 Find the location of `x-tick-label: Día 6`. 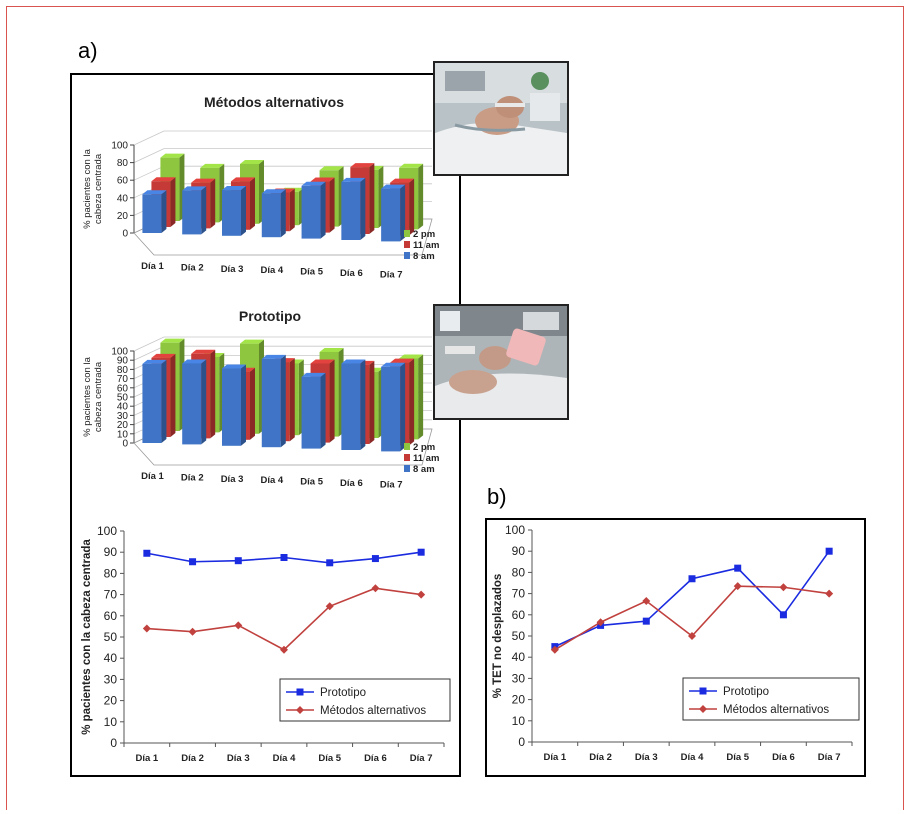

x-tick-label: Día 6 is located at coordinates (351, 483).